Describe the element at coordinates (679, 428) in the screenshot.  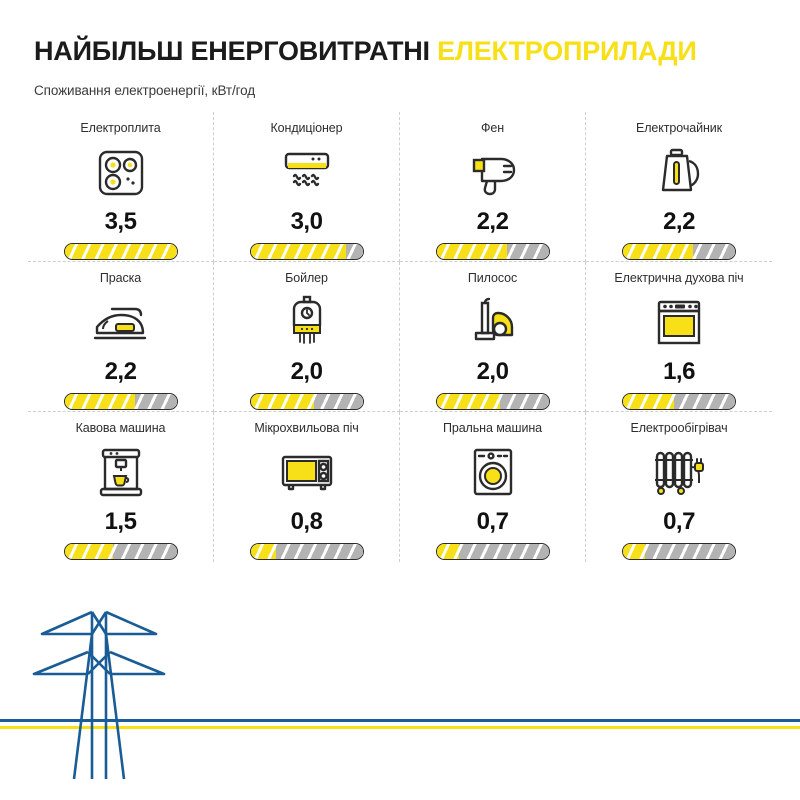
I see `appliance-label: Електрообігрівач` at that location.